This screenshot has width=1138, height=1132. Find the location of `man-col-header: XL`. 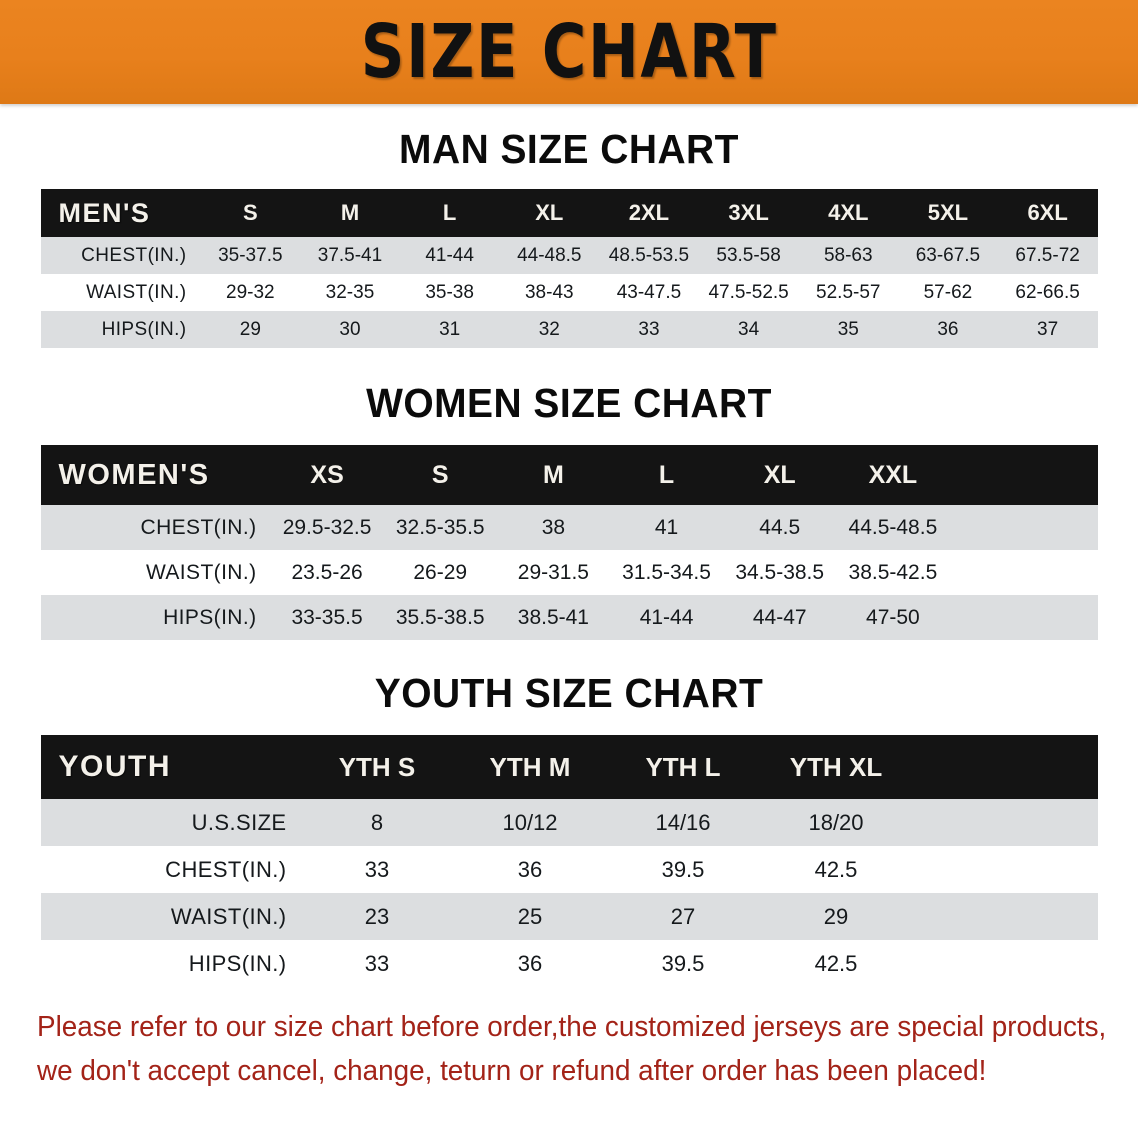

man-col-header: XL is located at coordinates (549, 213).